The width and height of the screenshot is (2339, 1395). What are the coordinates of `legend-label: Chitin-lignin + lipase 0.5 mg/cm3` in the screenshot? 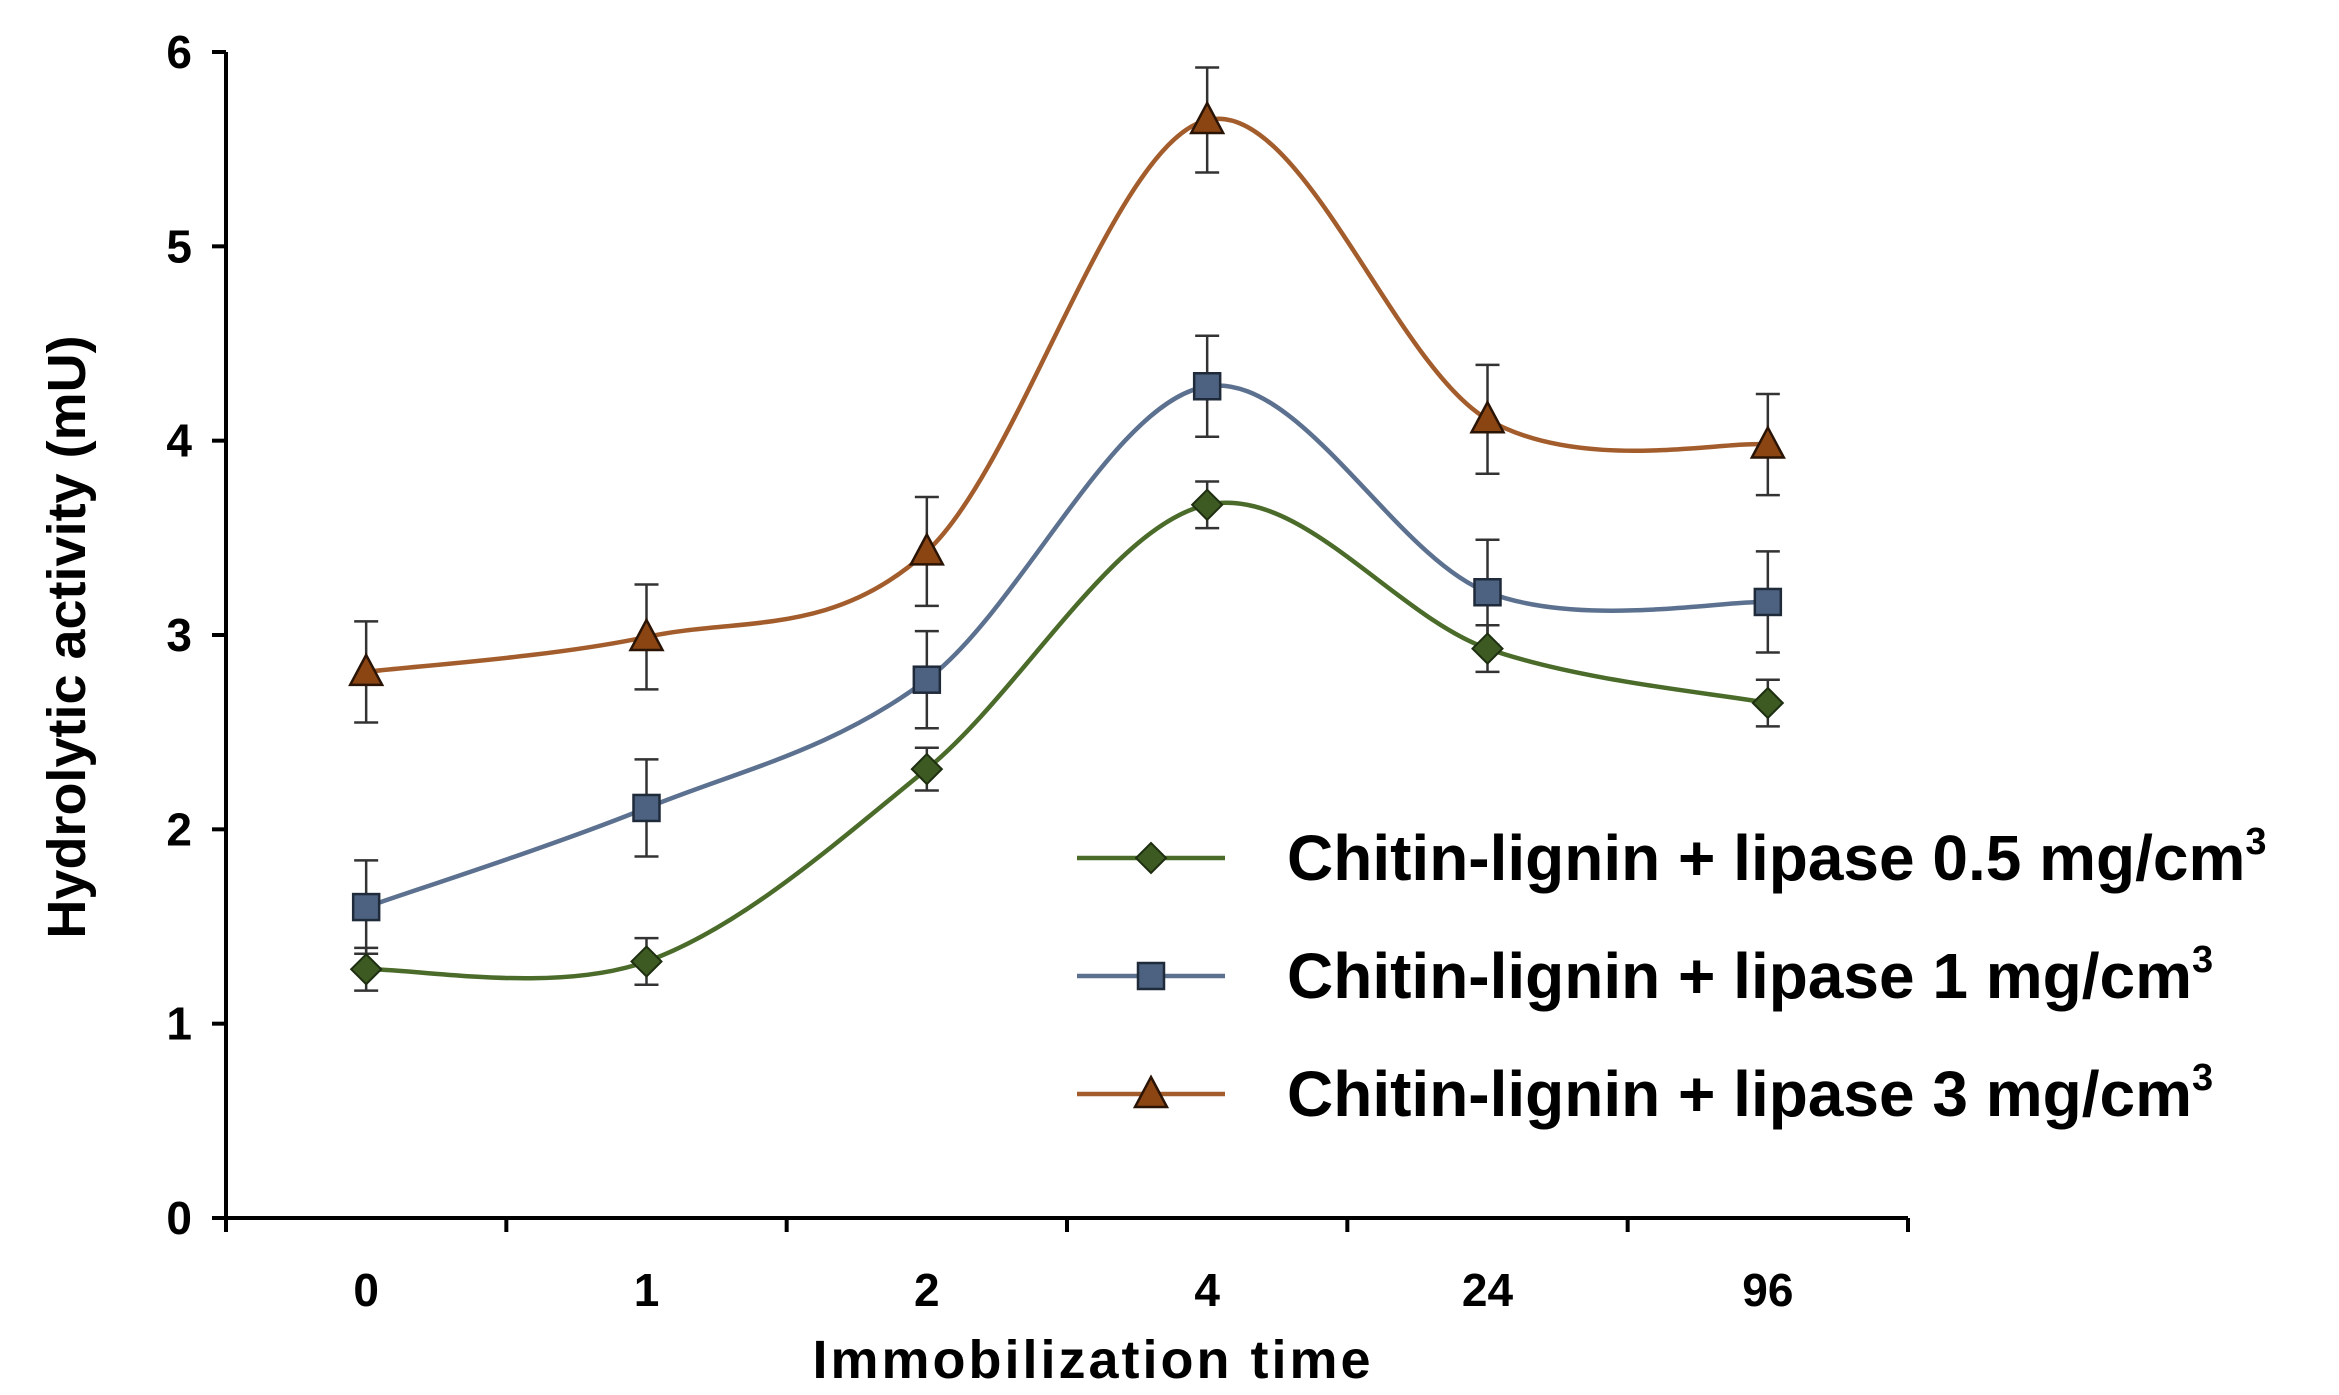 It's located at (1777, 857).